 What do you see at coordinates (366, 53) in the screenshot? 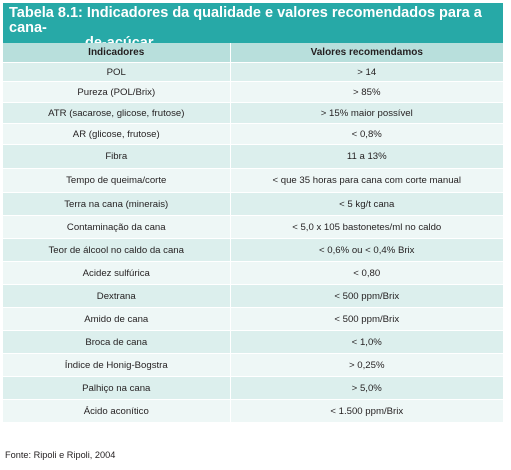
I see `column-header-recommended-values: Valores recomendamos` at bounding box center [366, 53].